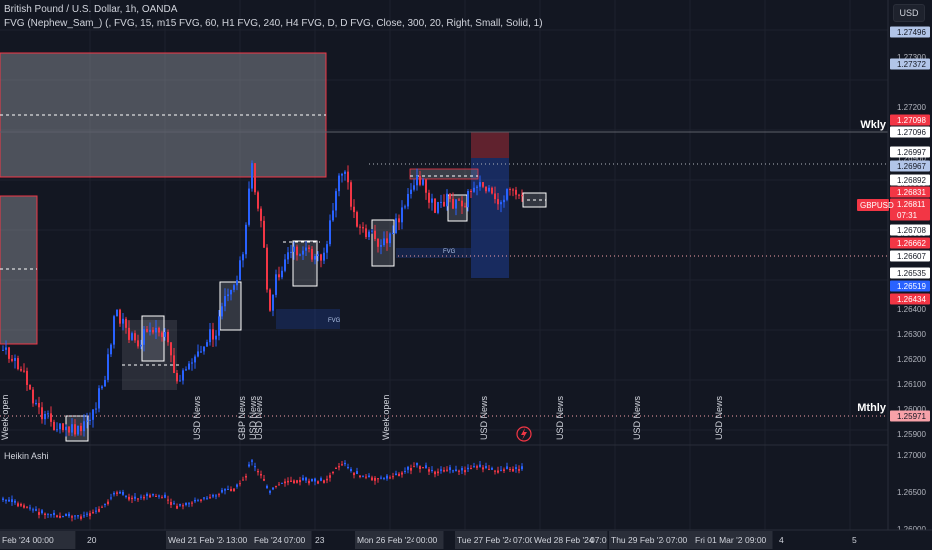  I want to click on symbol-legend: British Pound / U.S. Dollar, 1h, OANDA, so click(91, 9).